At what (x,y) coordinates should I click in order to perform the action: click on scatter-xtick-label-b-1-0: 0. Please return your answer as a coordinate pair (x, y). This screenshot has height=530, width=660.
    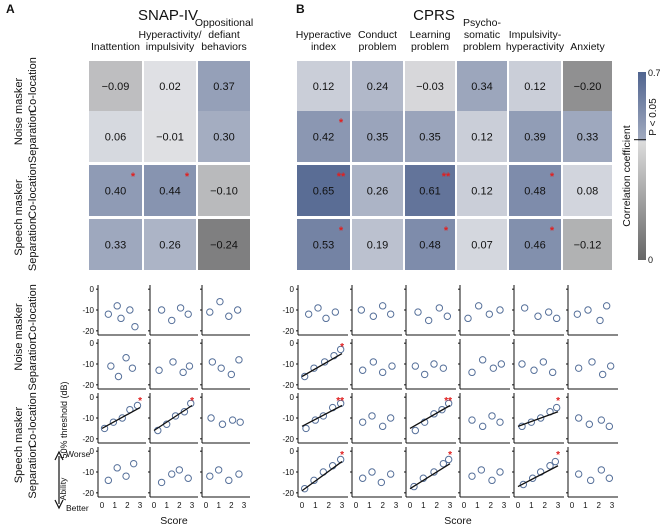
    Looking at the image, I should click on (356, 505).